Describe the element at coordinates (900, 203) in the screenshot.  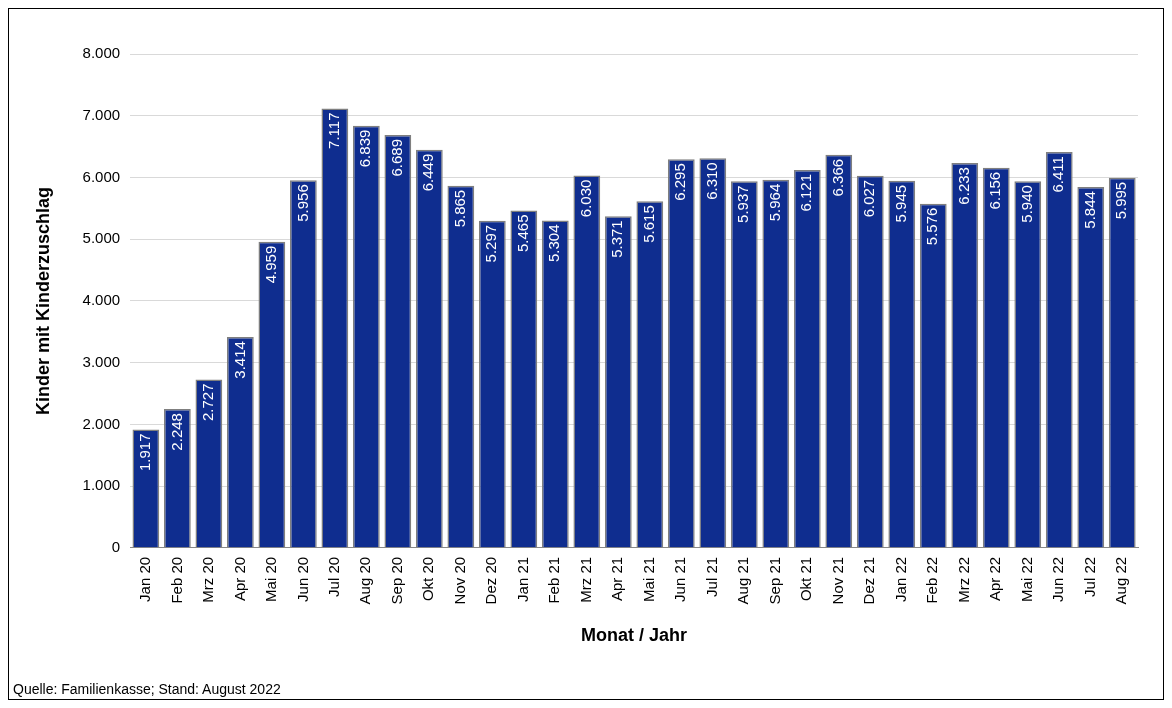
I see `data-label: 5.945` at that location.